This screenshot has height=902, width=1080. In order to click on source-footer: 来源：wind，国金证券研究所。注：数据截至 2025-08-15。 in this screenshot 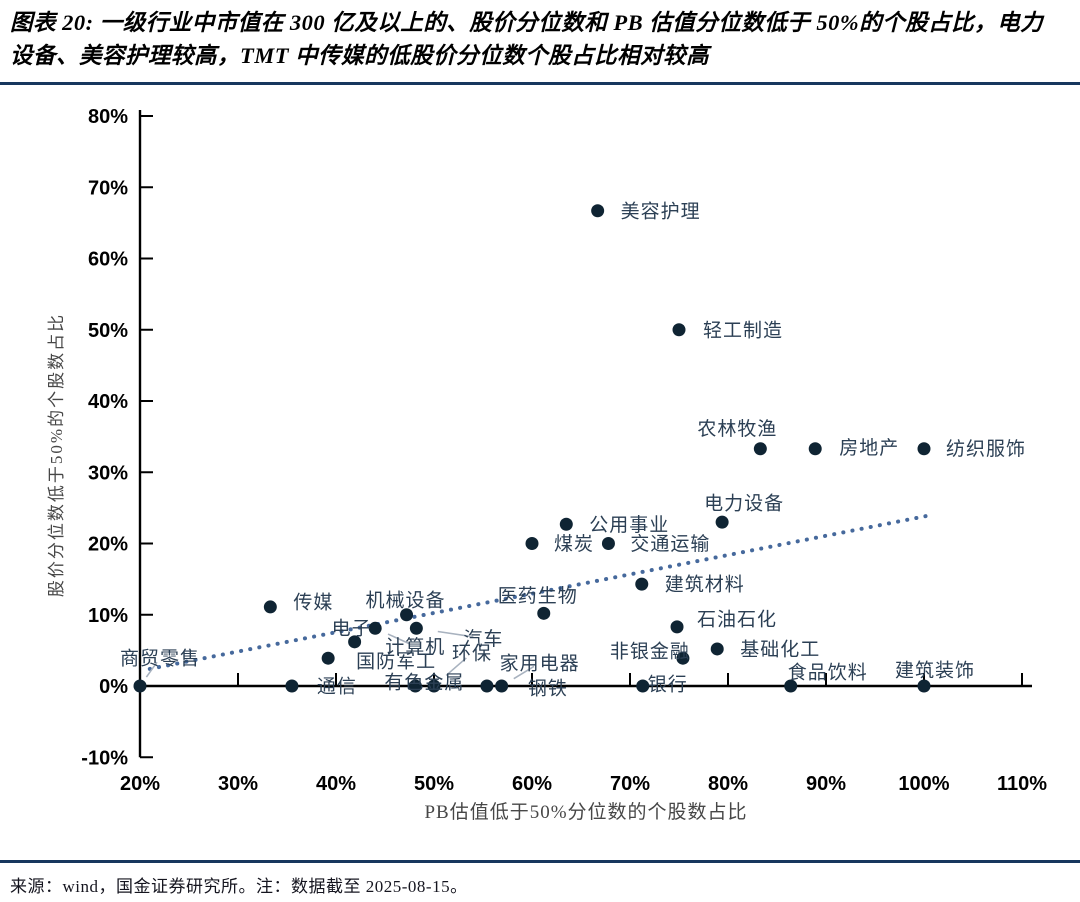, I will do `click(540, 878)`.